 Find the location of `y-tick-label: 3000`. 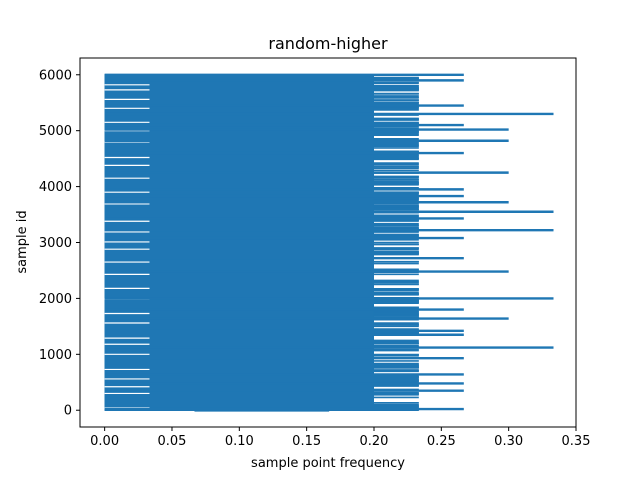

y-tick-label: 3000 is located at coordinates (55, 243).